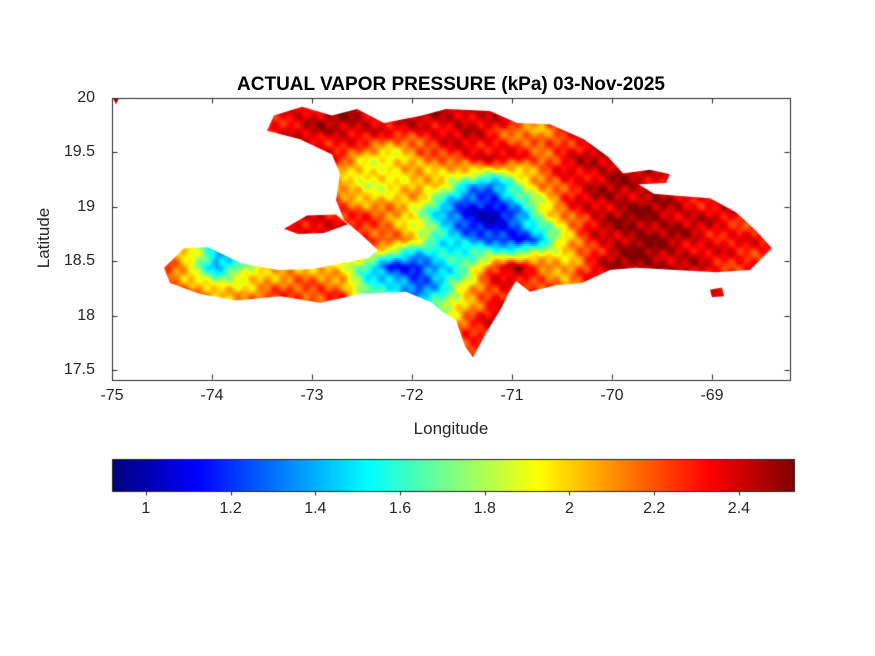 This screenshot has width=875, height=656. Describe the element at coordinates (86, 206) in the screenshot. I see `y-tick-label: 19` at that location.